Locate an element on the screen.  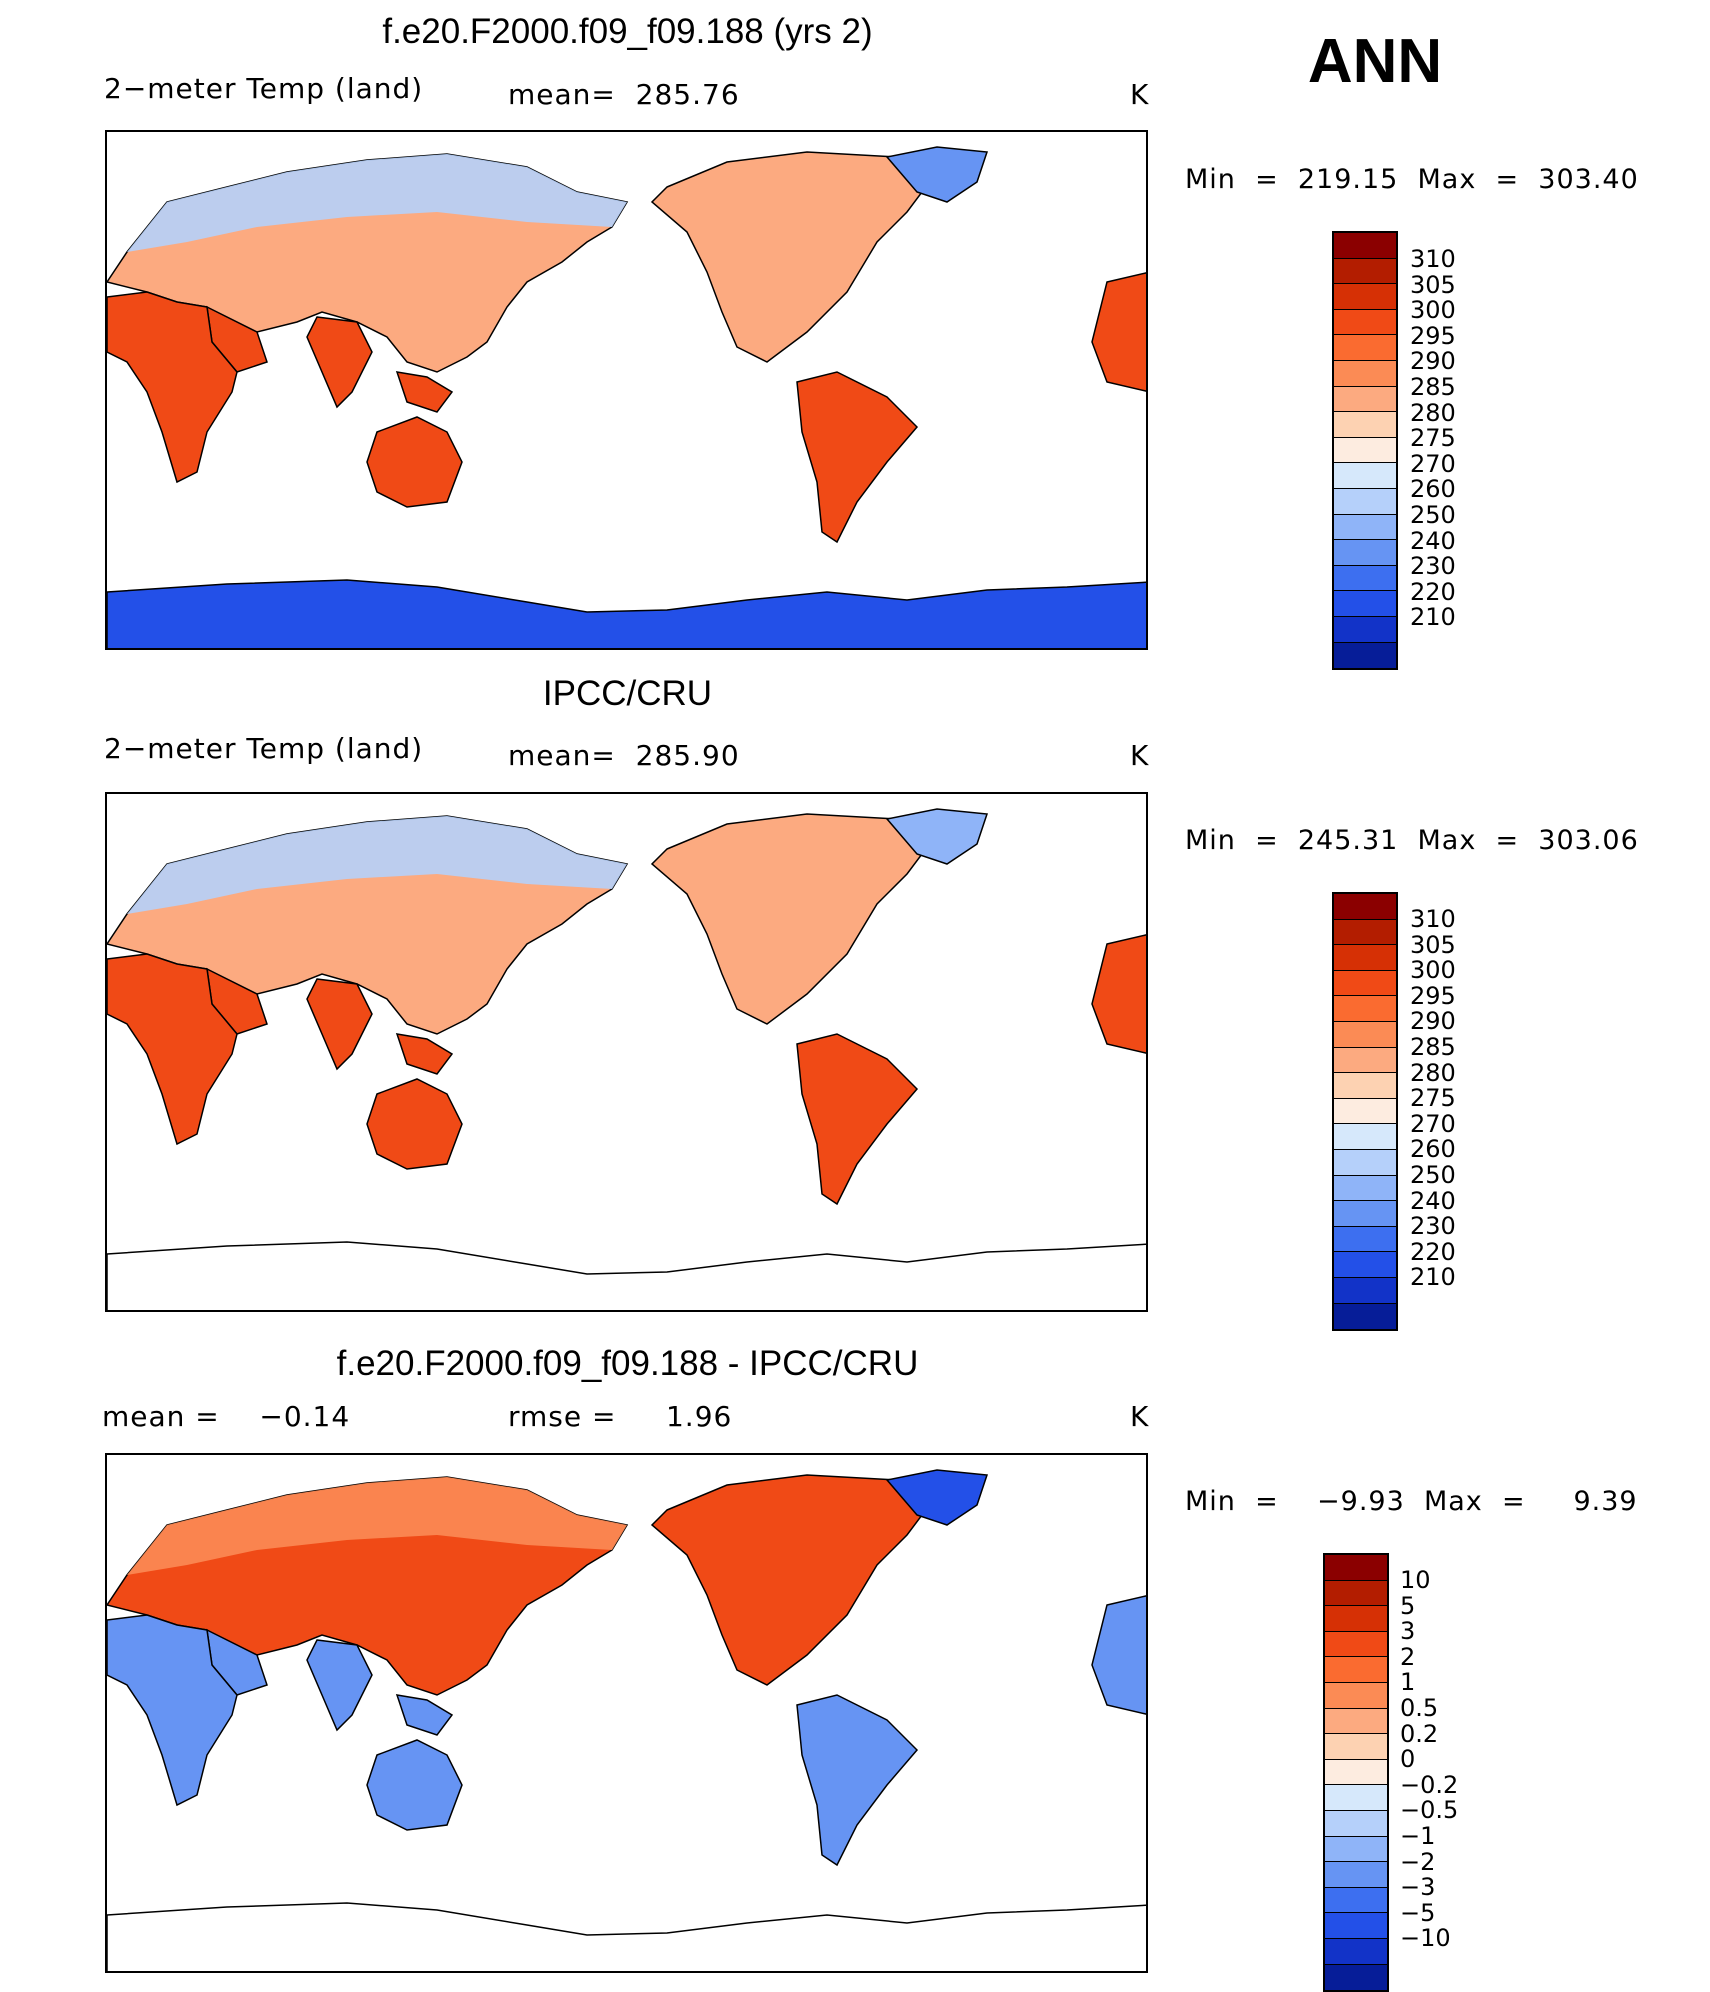
colorbar-tick-label: 1 is located at coordinates (1408, 1682).